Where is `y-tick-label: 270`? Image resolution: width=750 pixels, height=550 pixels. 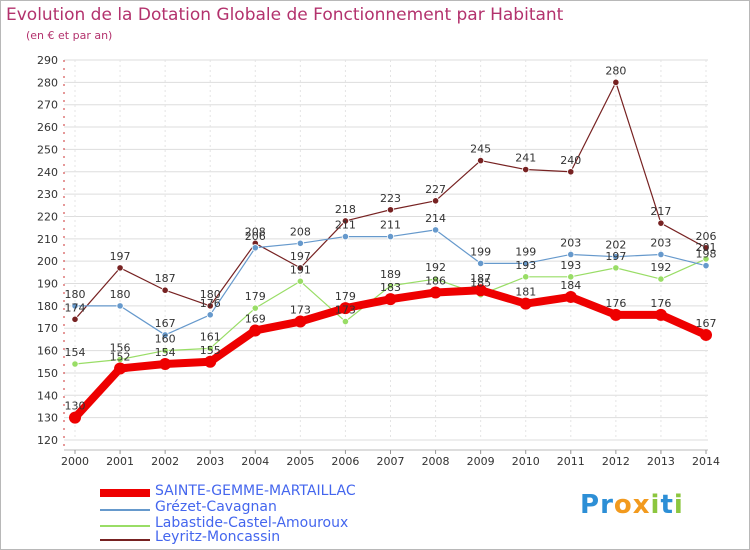 y-tick-label: 270 is located at coordinates (47, 105).